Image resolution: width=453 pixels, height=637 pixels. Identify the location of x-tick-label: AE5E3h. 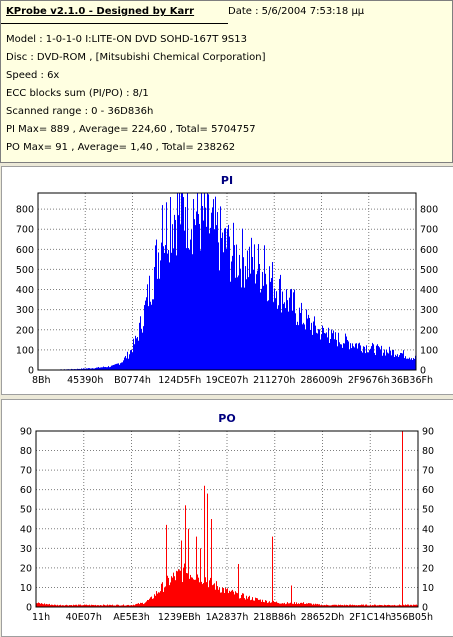
(131, 617).